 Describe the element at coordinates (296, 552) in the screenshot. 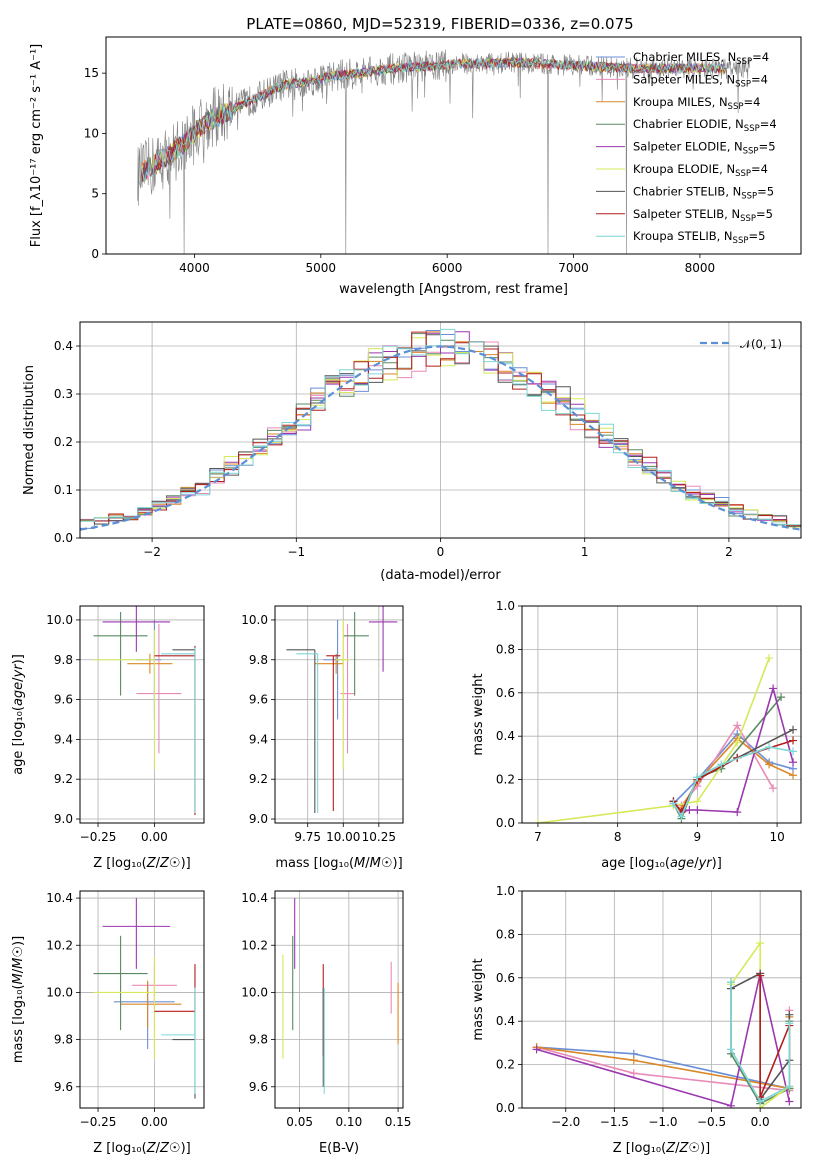

I see `x-tick-label: −1` at that location.